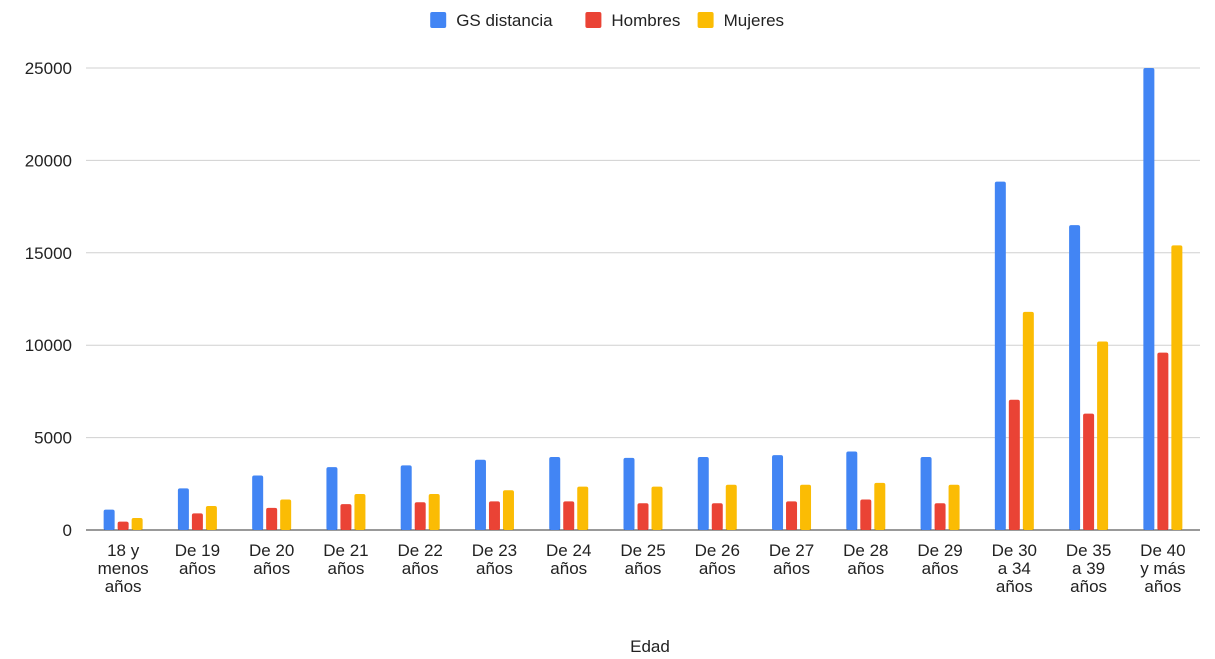 Image resolution: width=1215 pixels, height=659 pixels. What do you see at coordinates (123, 550) in the screenshot?
I see `x-category-label-line: 18 y` at bounding box center [123, 550].